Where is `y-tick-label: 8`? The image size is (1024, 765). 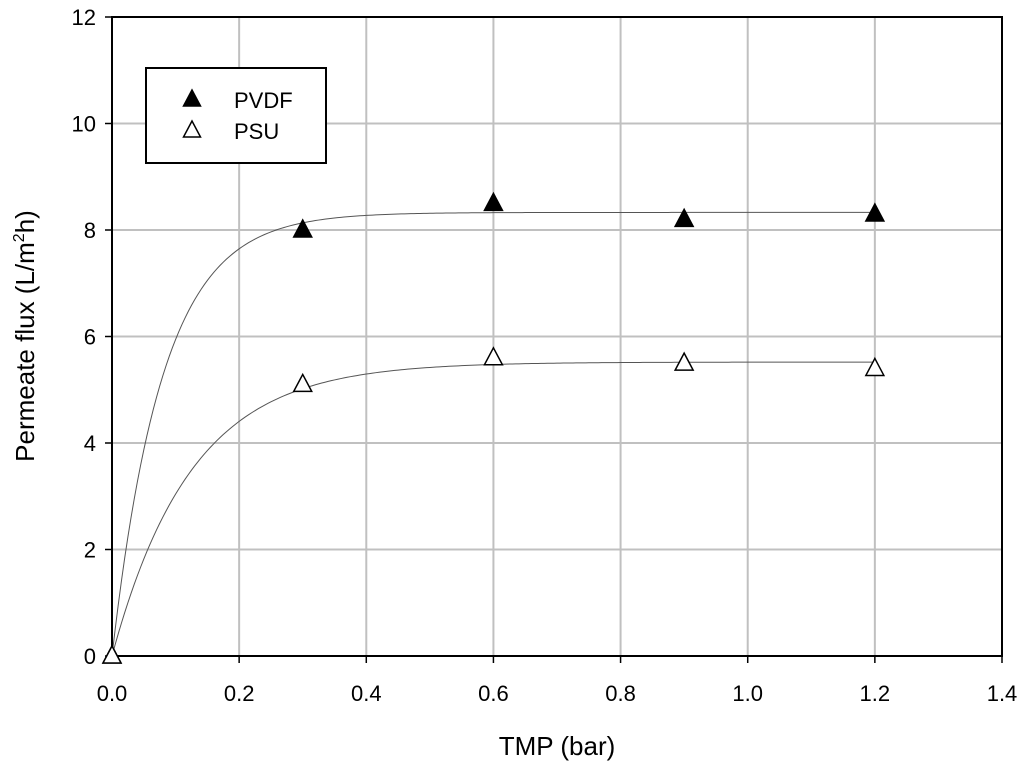 y-tick-label: 8 is located at coordinates (90, 230).